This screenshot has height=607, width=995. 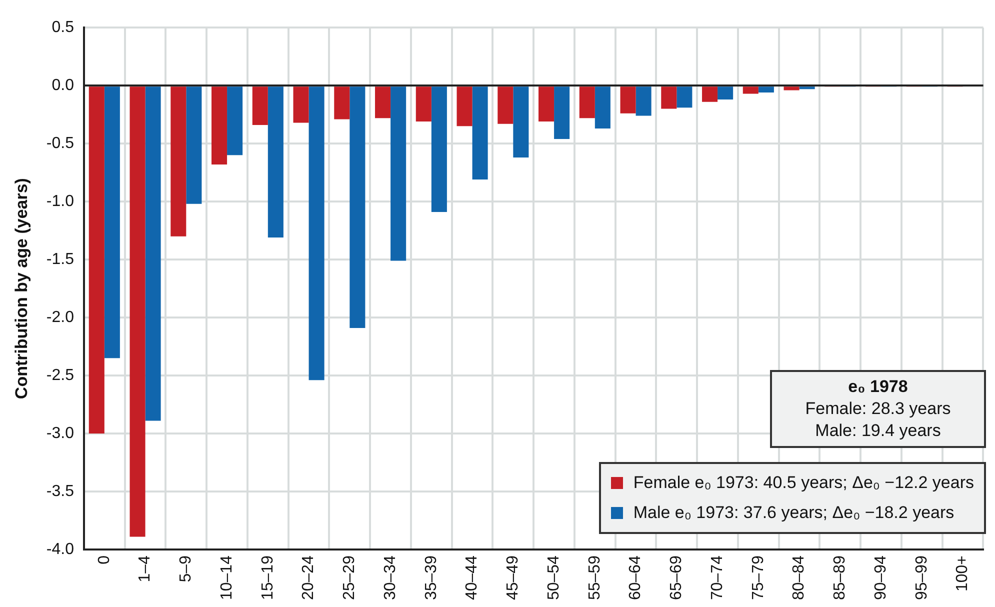 What do you see at coordinates (881, 577) in the screenshot?
I see `x-tick-label: 90–94` at bounding box center [881, 577].